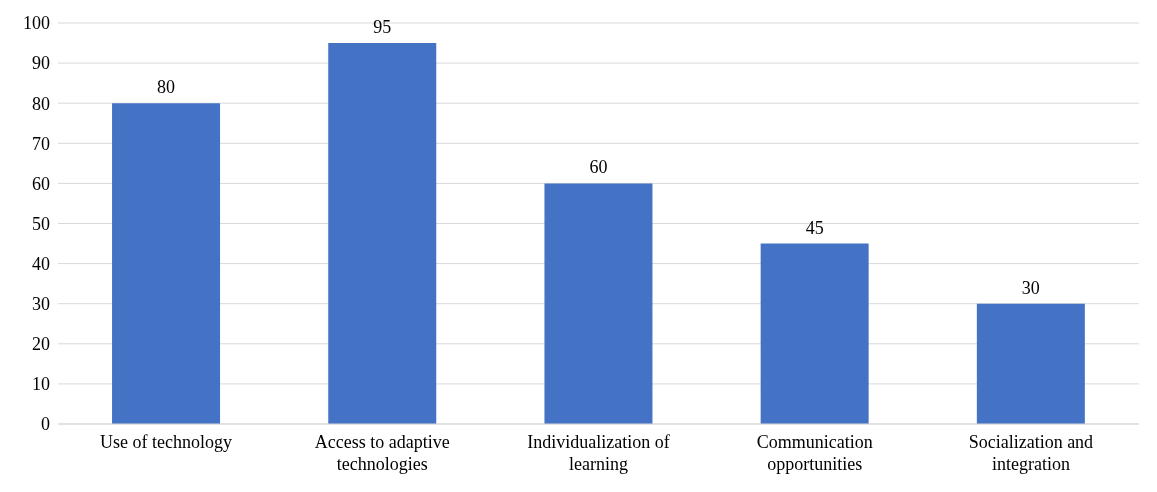  Describe the element at coordinates (598, 167) in the screenshot. I see `data-label: 60` at that location.